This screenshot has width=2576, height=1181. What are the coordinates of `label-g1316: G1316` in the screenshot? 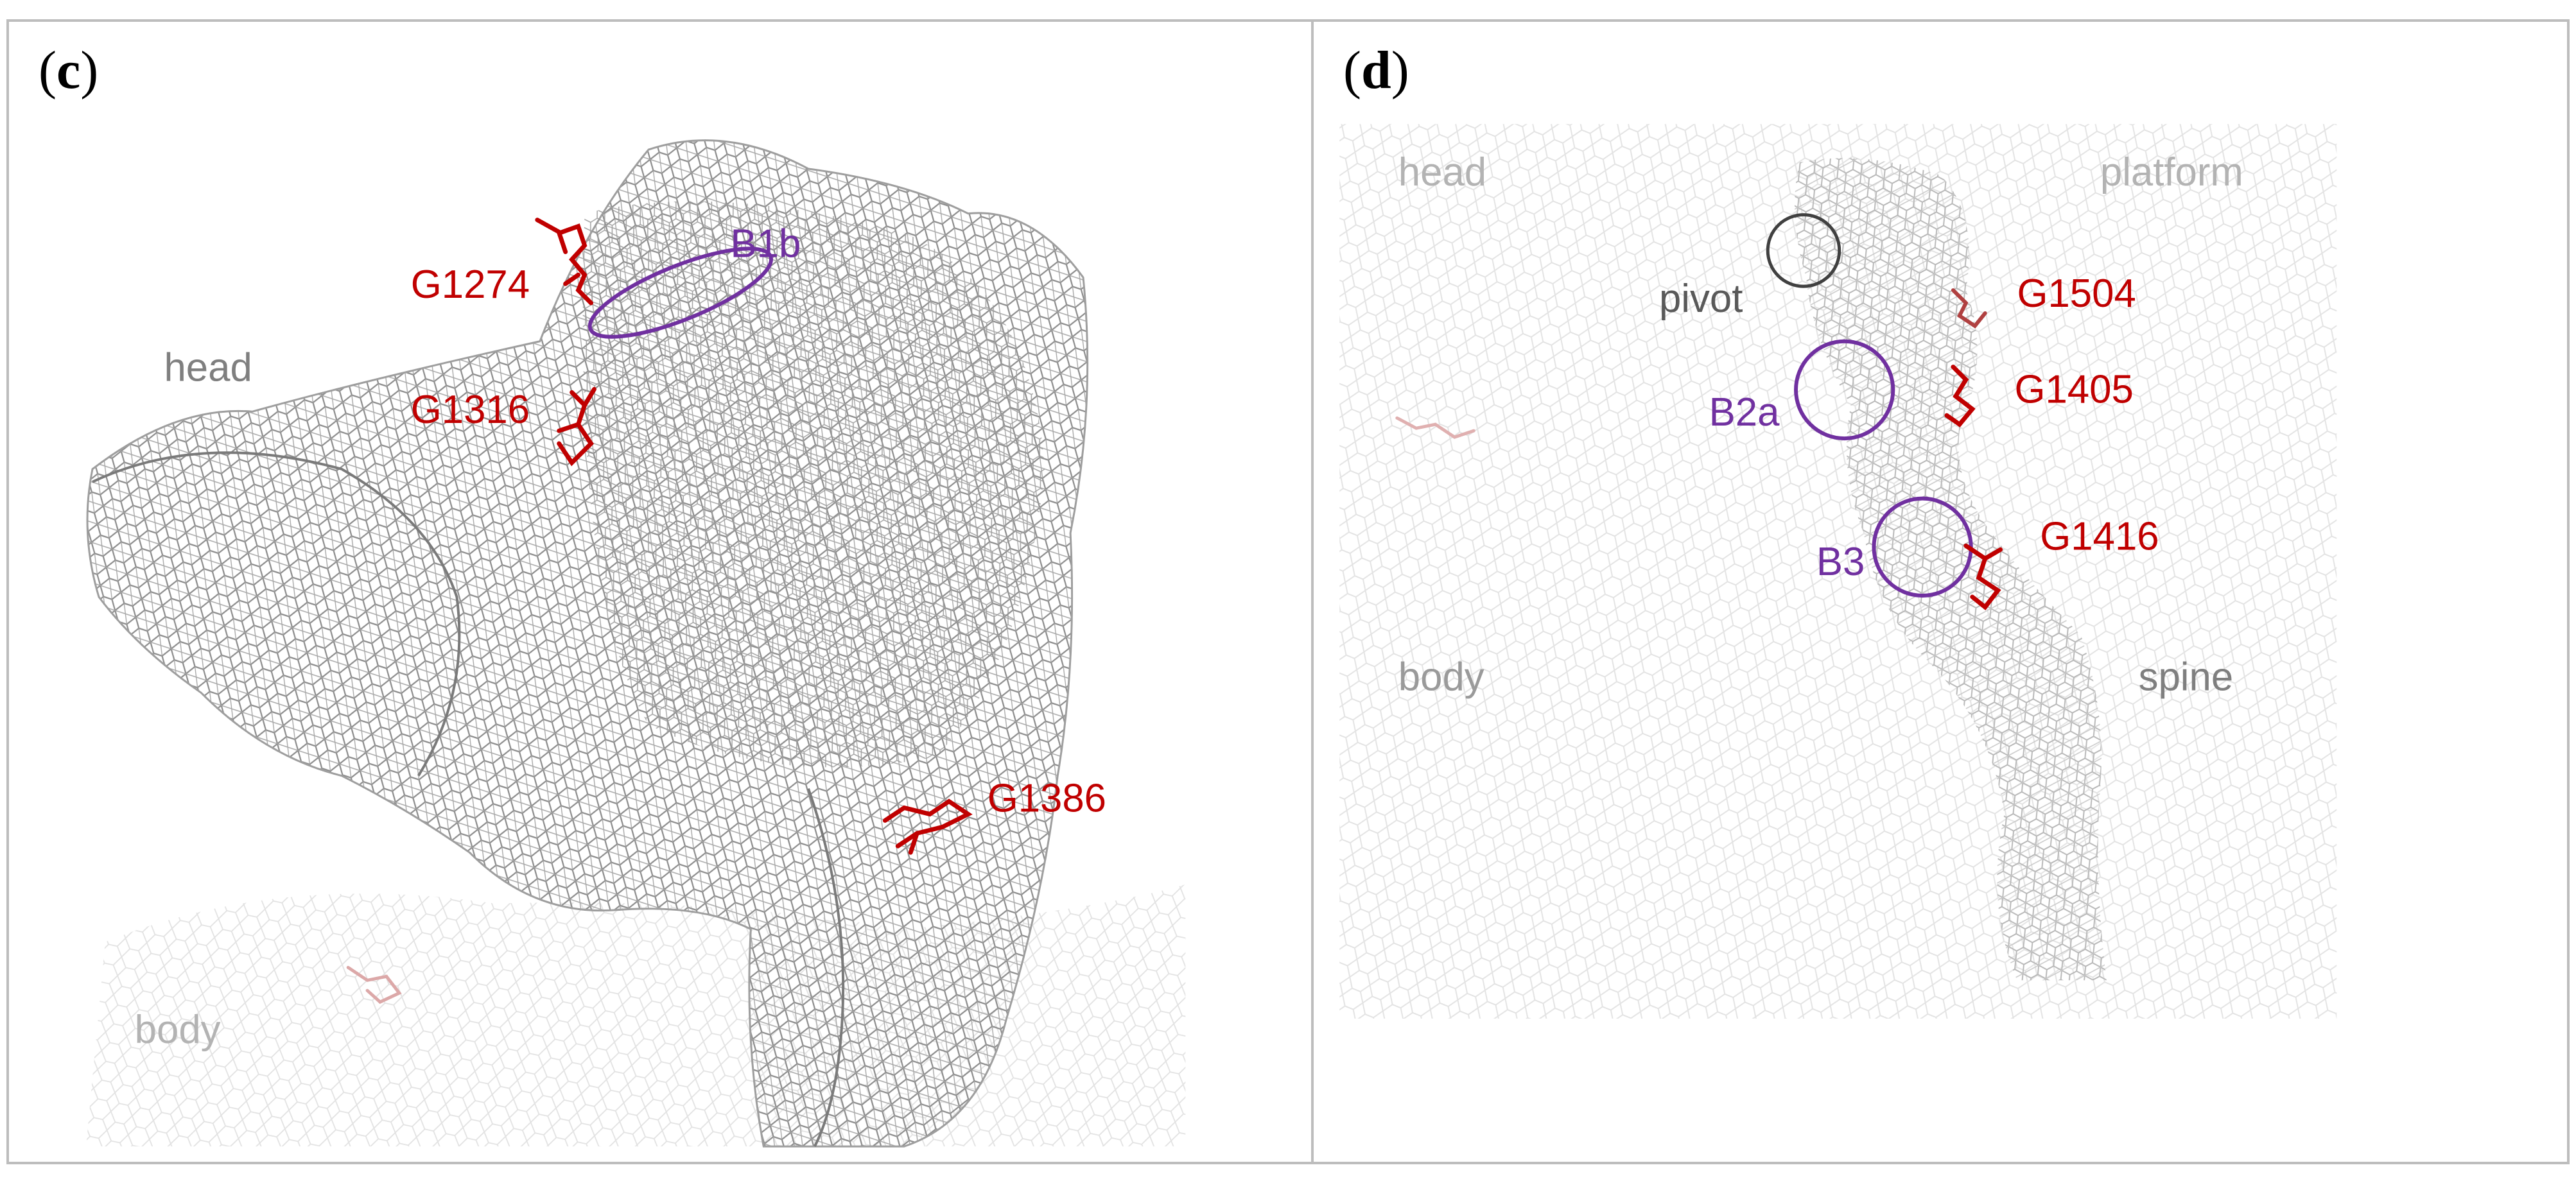 It's located at (470, 410).